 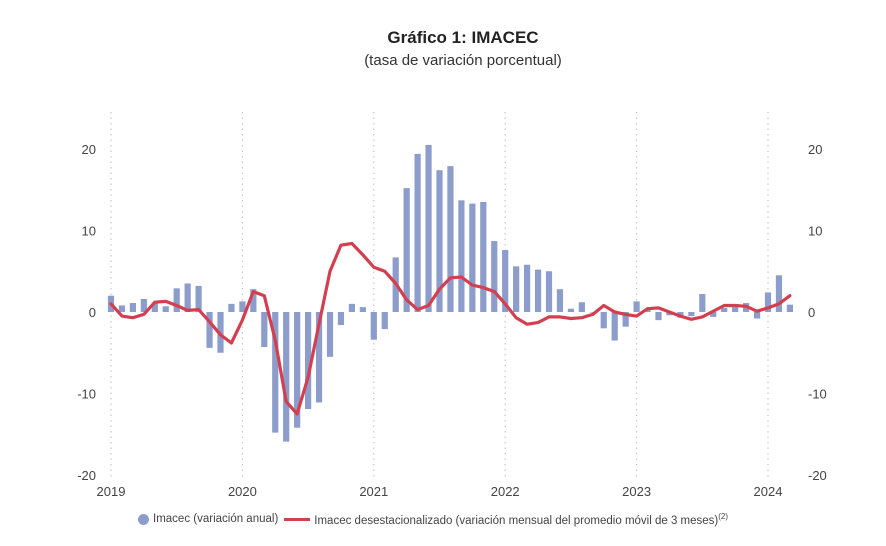 What do you see at coordinates (505, 491) in the screenshot?
I see `x-tick-label: 2022` at bounding box center [505, 491].